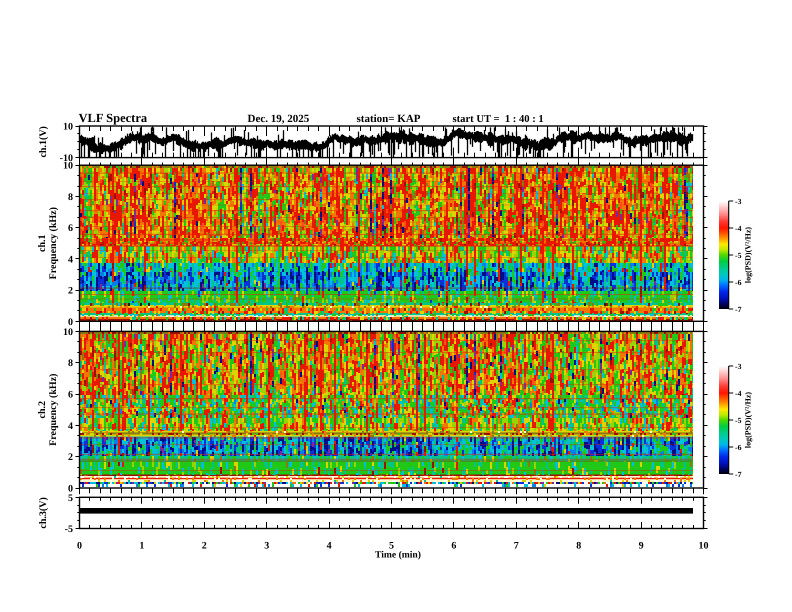 The width and height of the screenshot is (792, 612). What do you see at coordinates (516, 546) in the screenshot?
I see `svg-text: 7` at bounding box center [516, 546].